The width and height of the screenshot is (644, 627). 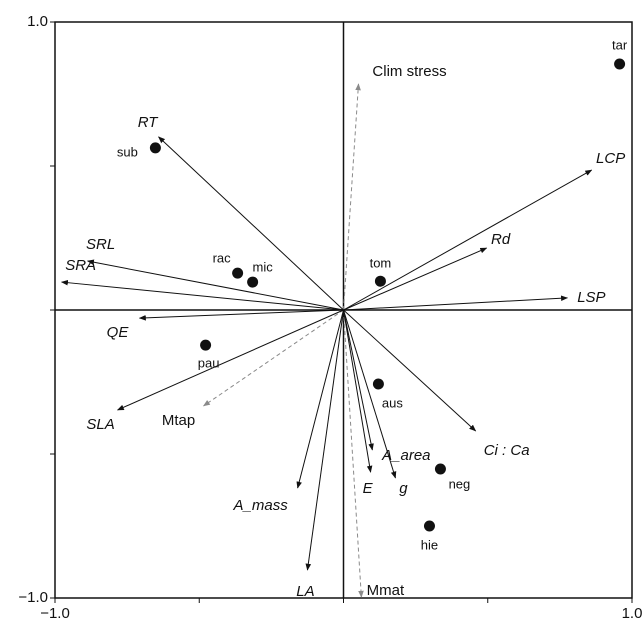 What do you see at coordinates (118, 332) in the screenshot?
I see `loading-label: QE` at bounding box center [118, 332].